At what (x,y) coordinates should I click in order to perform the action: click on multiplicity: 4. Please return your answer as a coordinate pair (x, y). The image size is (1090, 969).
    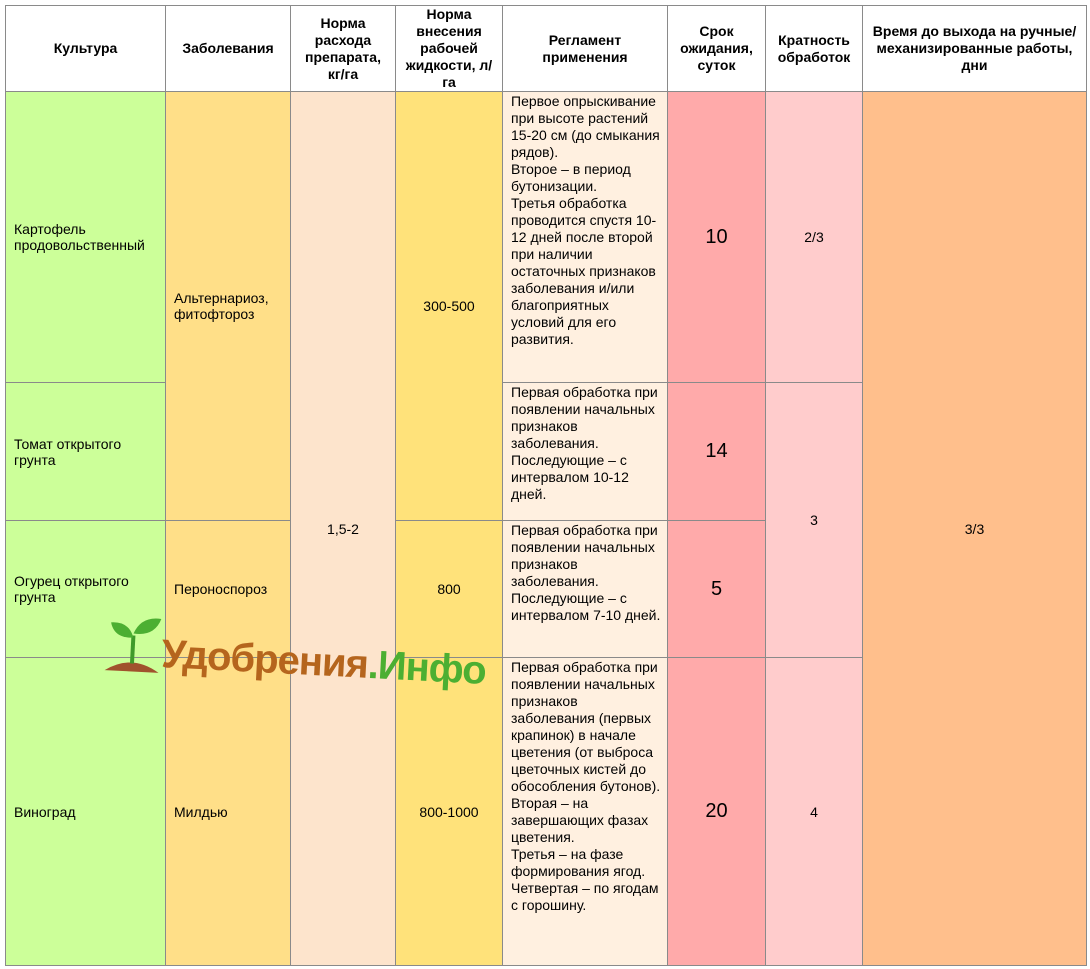
    Looking at the image, I should click on (814, 811).